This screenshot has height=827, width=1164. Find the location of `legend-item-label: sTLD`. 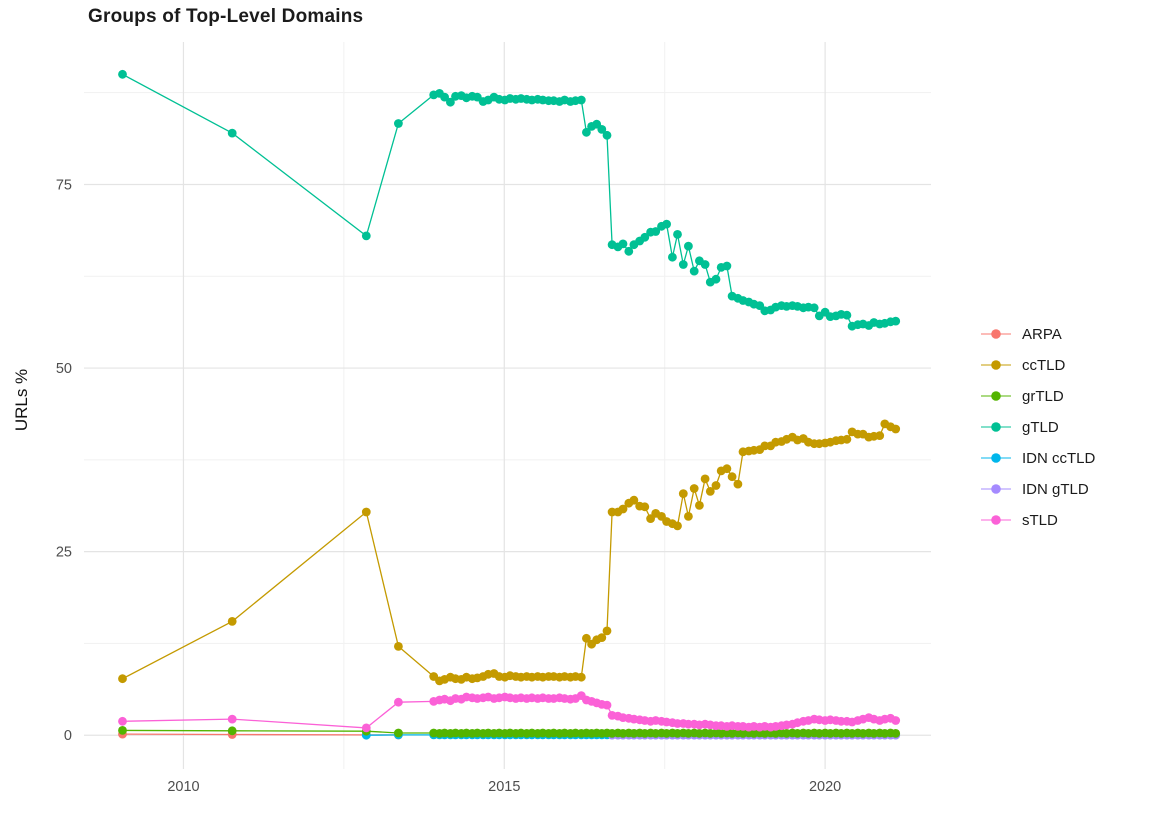

legend-item-label: sTLD is located at coordinates (1040, 520).